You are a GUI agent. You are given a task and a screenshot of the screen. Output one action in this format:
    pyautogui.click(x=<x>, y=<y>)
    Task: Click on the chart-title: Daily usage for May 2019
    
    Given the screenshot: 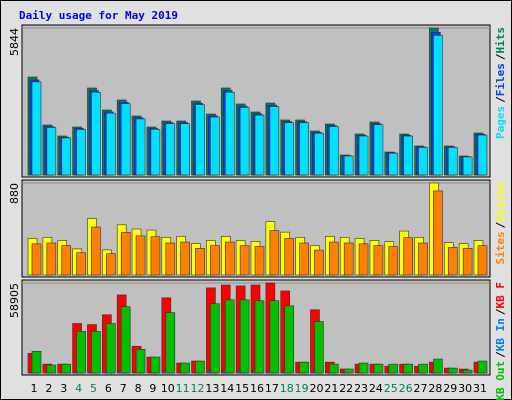 What is the action you would take?
    pyautogui.click(x=98, y=15)
    